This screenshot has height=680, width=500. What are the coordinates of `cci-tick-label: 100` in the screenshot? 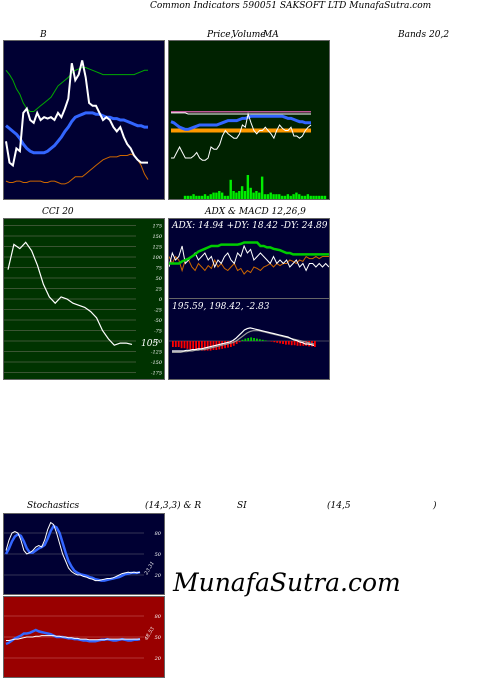 It's located at (157, 258).